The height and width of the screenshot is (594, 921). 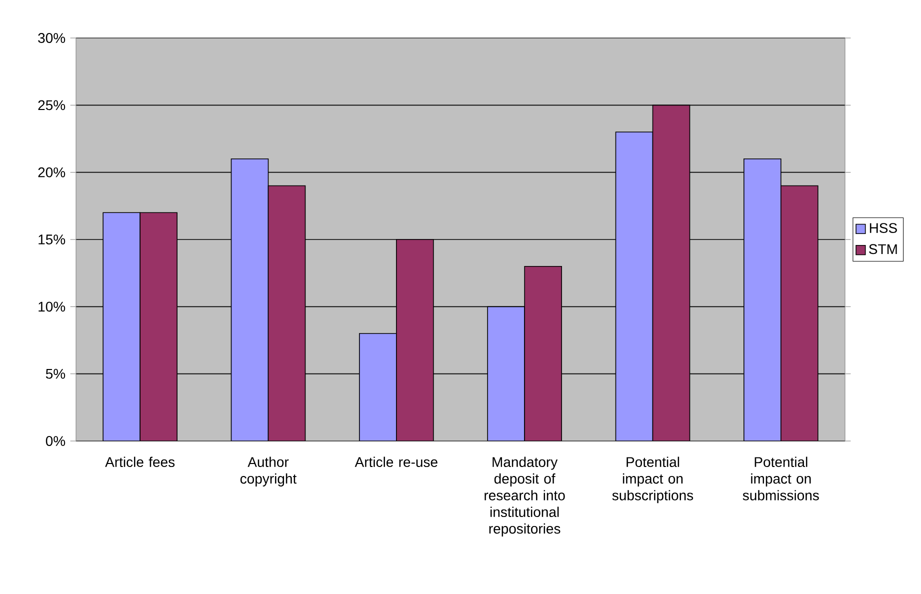 What do you see at coordinates (56, 373) in the screenshot?
I see `y-tick-label: 5%` at bounding box center [56, 373].